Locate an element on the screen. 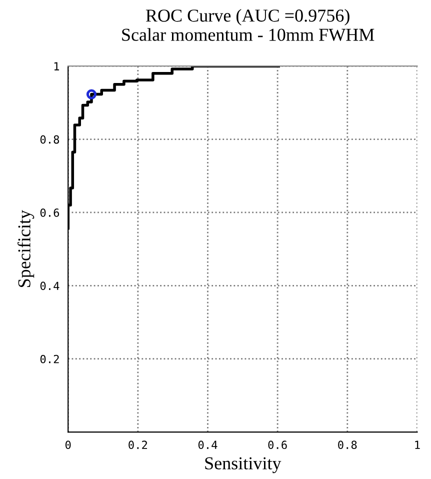 The image size is (431, 479). x-tick-label: 0.8 is located at coordinates (347, 445).